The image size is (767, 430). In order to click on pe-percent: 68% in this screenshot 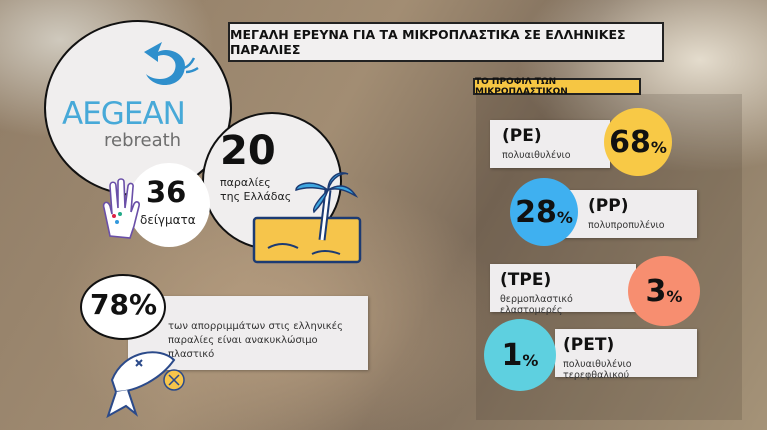, I will do `click(638, 142)`.